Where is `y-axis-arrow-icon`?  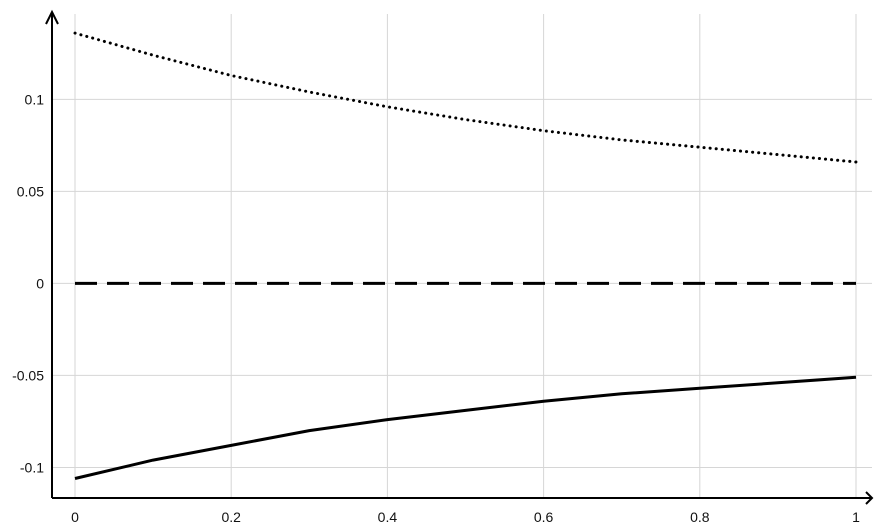 y-axis-arrow-icon is located at coordinates (52, 17).